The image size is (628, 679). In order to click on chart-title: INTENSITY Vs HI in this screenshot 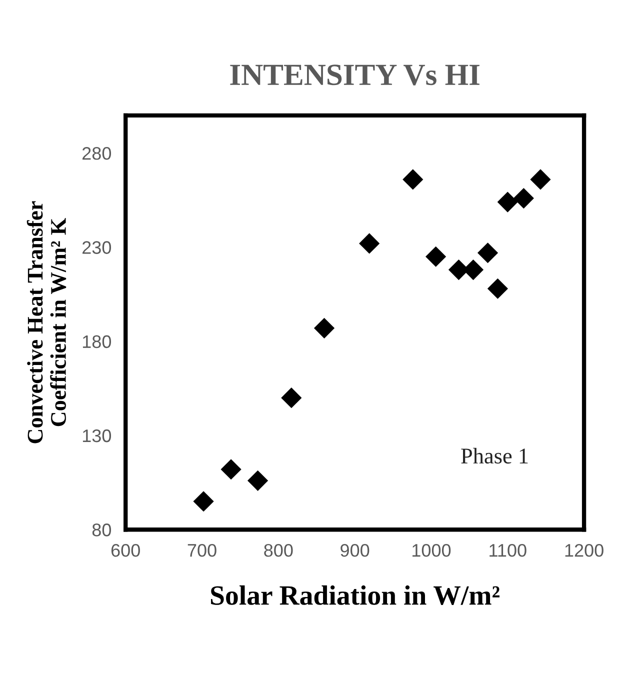, I will do `click(355, 75)`.